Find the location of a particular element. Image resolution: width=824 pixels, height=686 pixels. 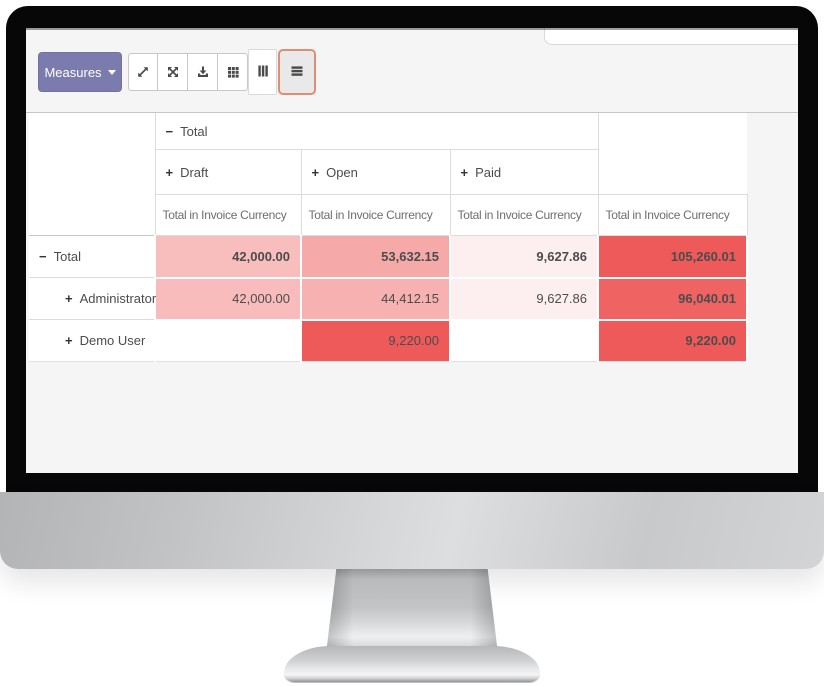

grid-view-button is located at coordinates (233, 72).